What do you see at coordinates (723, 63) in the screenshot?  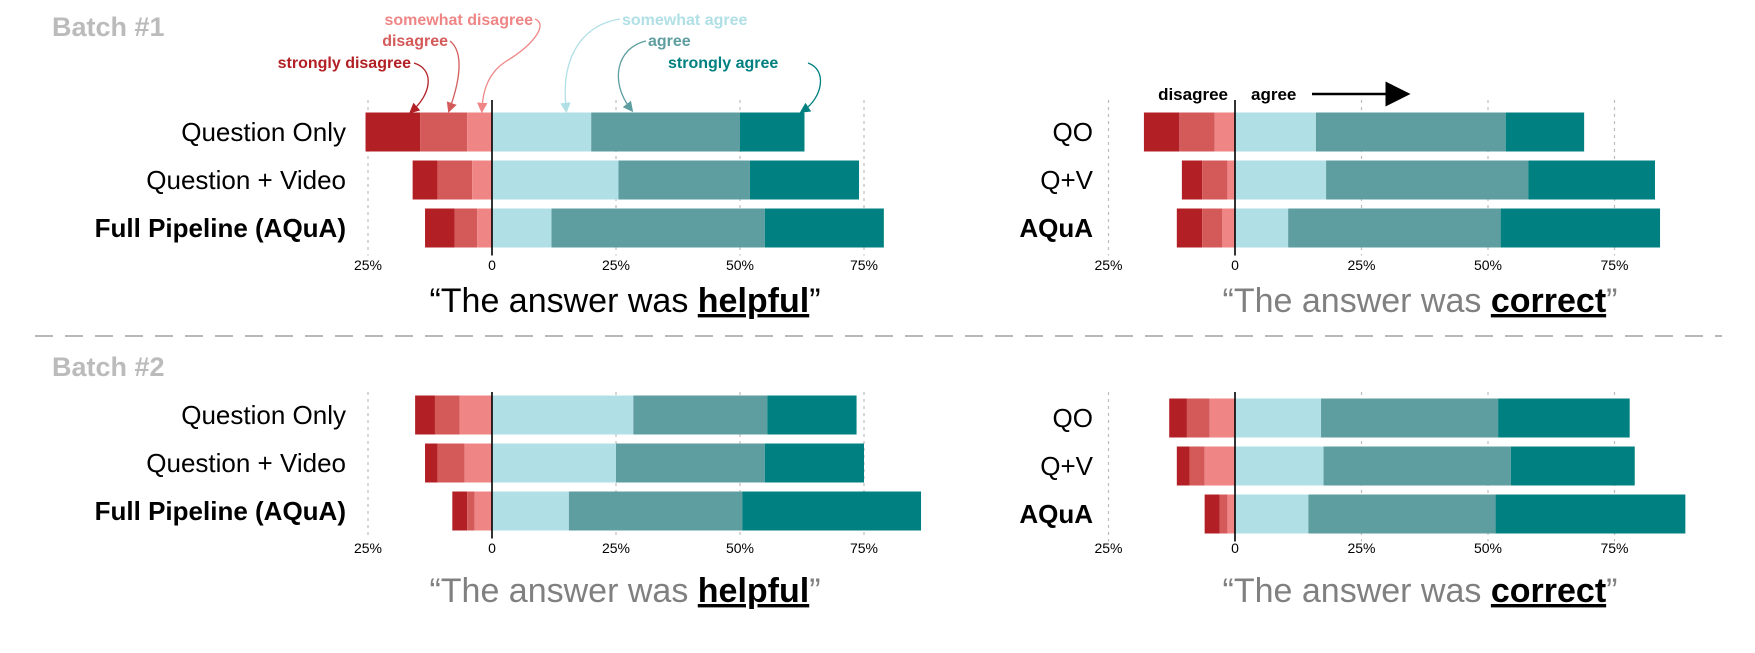 I see `legend-strongly-agree: strongly agree` at bounding box center [723, 63].